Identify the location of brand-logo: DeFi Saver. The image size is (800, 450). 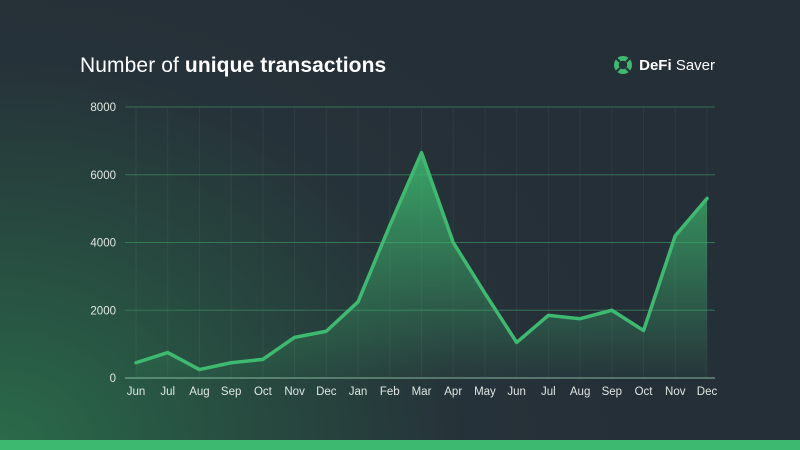
(664, 65).